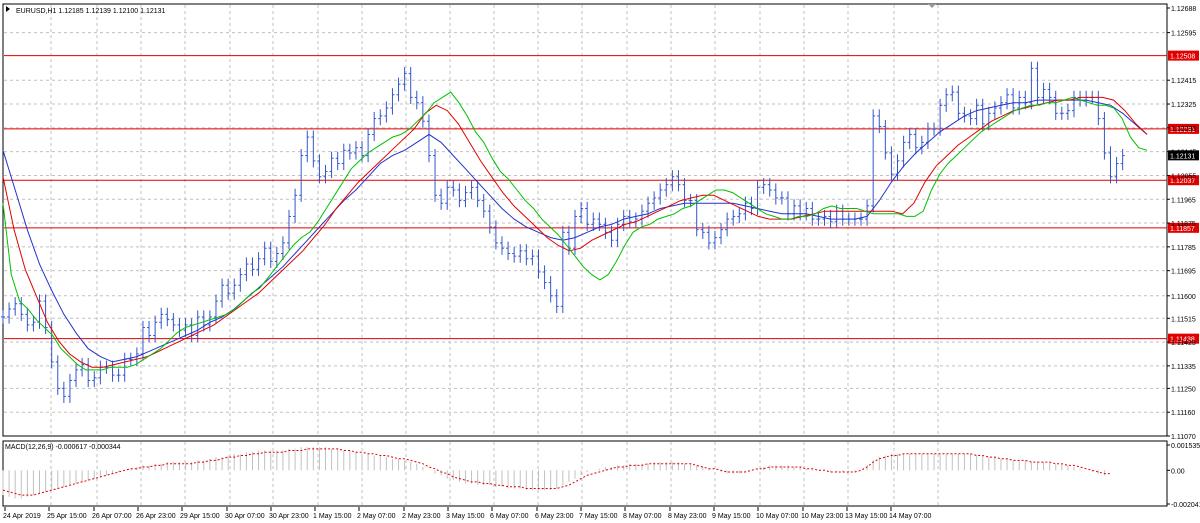 This screenshot has width=1200, height=523. Describe the element at coordinates (421, 516) in the screenshot. I see `time-label: 2 May 23:00` at that location.